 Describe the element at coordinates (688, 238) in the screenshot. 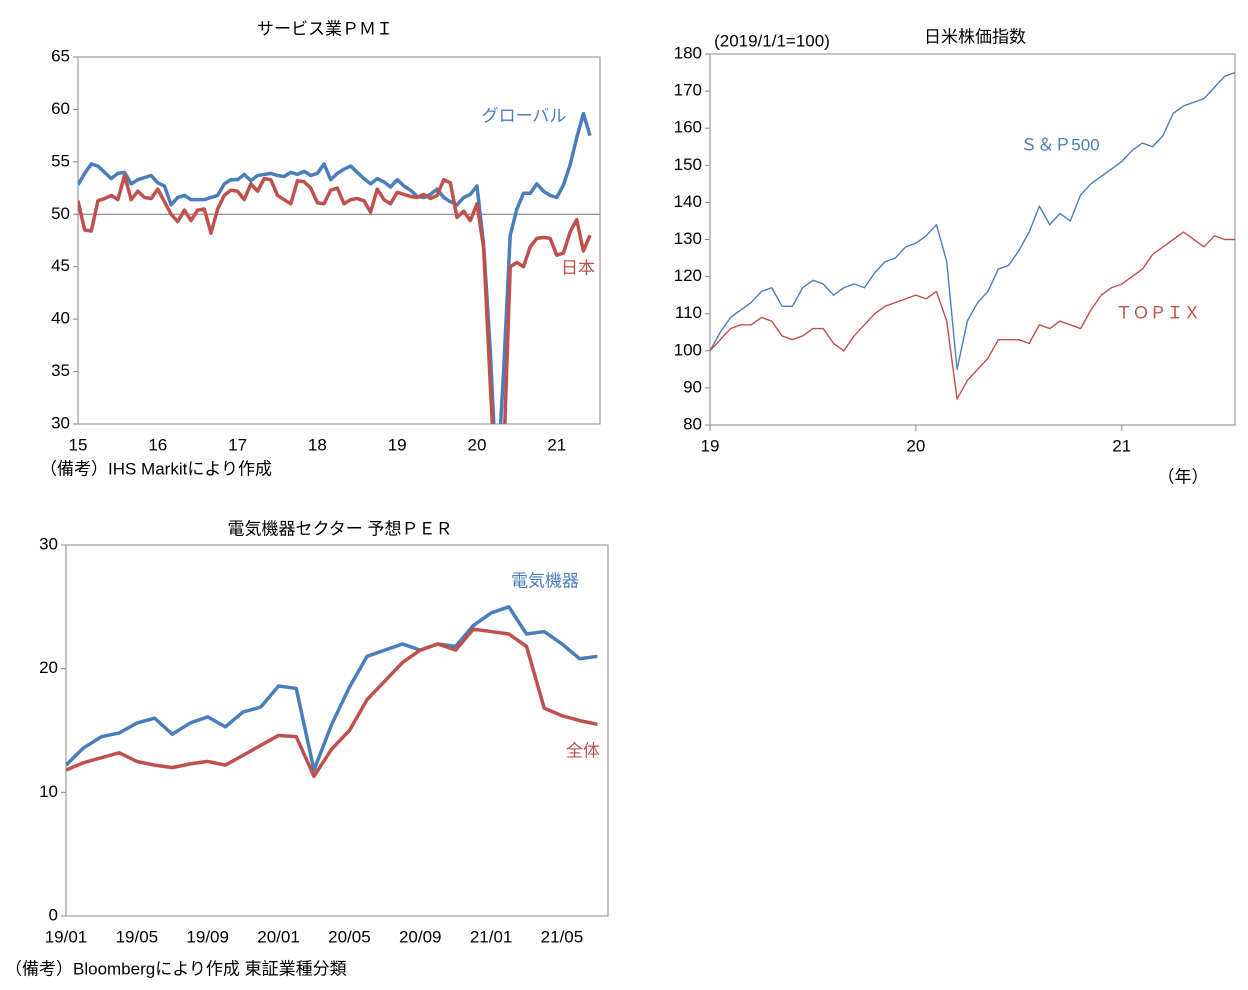

I see `y-tick-label: 130` at that location.